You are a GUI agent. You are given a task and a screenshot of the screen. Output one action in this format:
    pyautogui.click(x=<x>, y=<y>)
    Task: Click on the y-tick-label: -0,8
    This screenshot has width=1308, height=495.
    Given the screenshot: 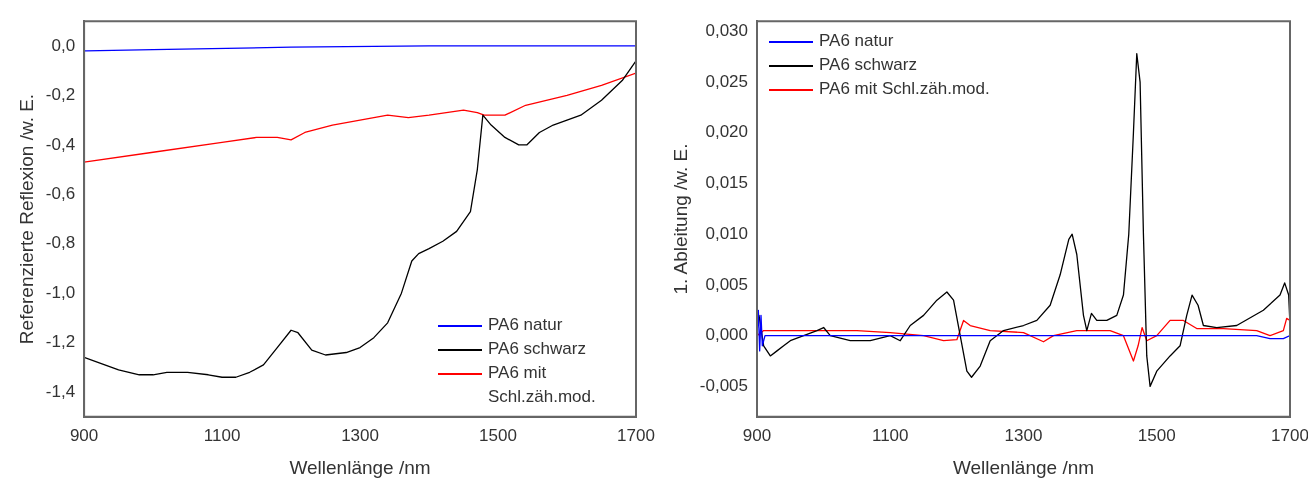 What is the action you would take?
    pyautogui.click(x=60, y=243)
    